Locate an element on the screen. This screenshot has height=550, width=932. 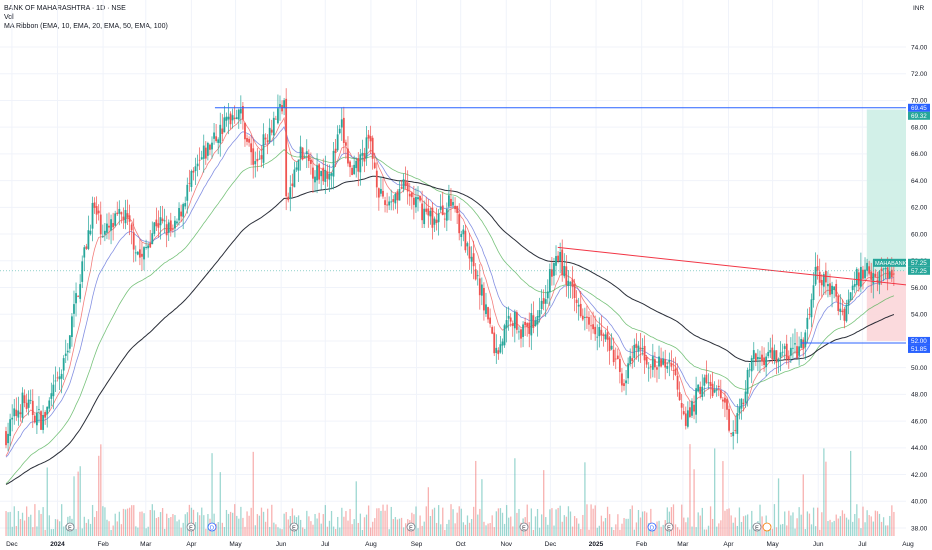
symbol-title: BANK OF MAHARASHTRA · 1D · NSE is located at coordinates (65, 8).